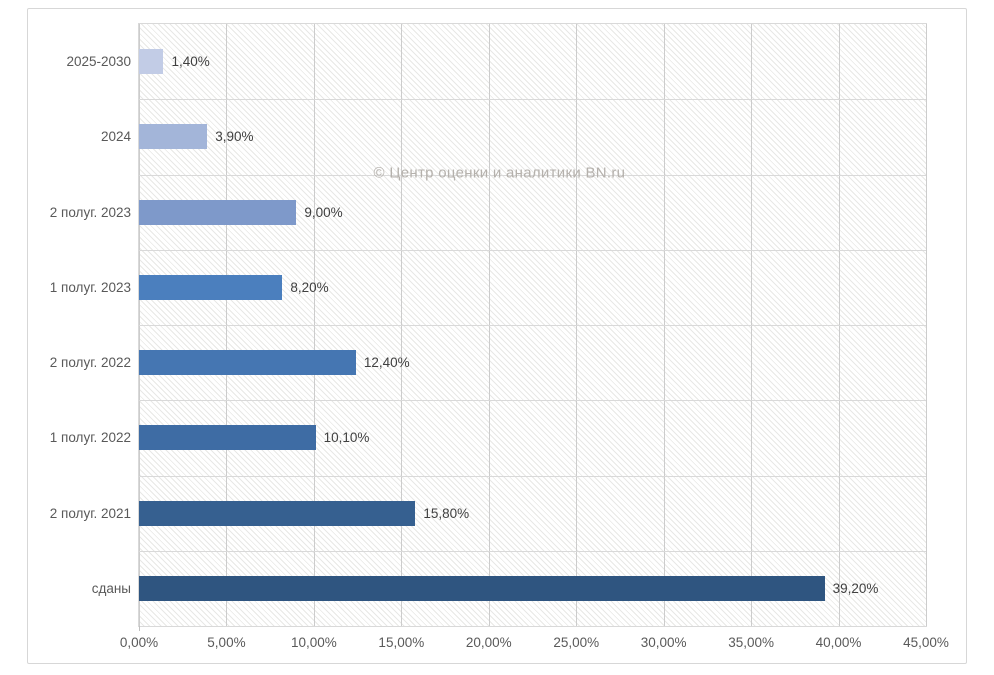 The height and width of the screenshot is (675, 994). I want to click on x-axis-tick-label: 15,00%, so click(401, 642).